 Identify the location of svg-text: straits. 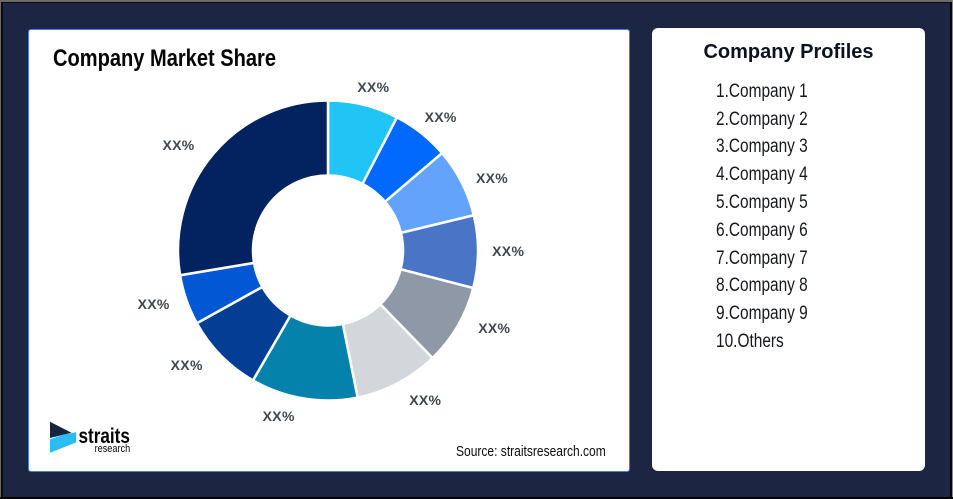
(104, 436).